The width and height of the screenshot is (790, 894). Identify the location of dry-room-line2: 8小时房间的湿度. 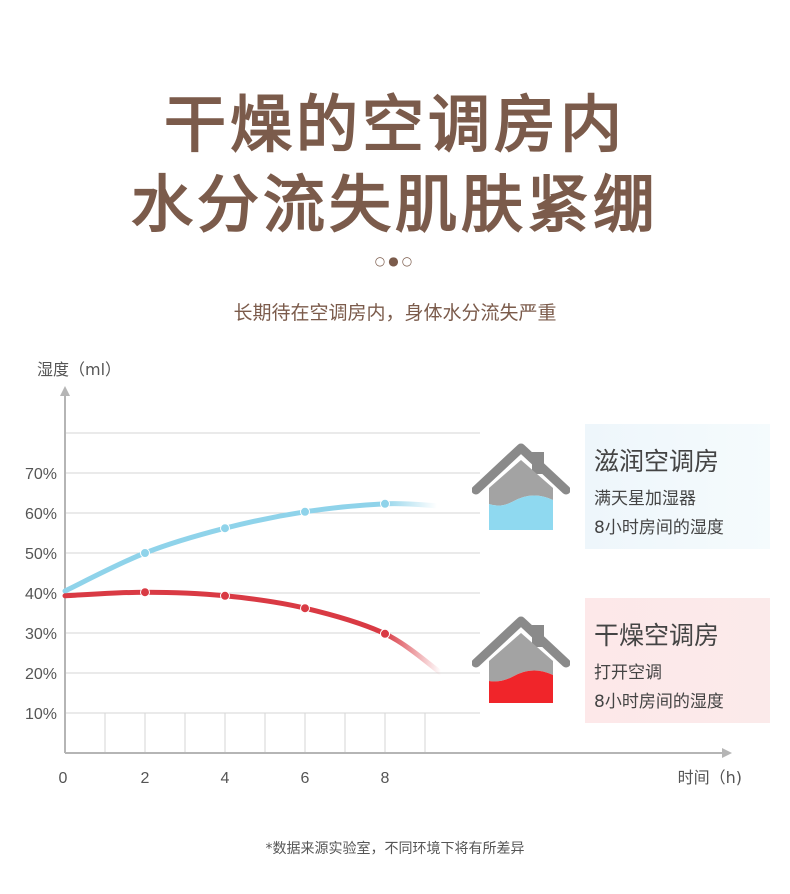
(659, 702).